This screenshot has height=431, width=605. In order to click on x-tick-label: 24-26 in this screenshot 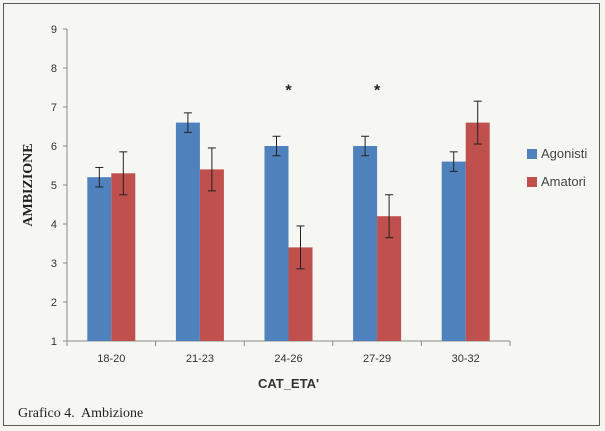, I will do `click(288, 359)`.